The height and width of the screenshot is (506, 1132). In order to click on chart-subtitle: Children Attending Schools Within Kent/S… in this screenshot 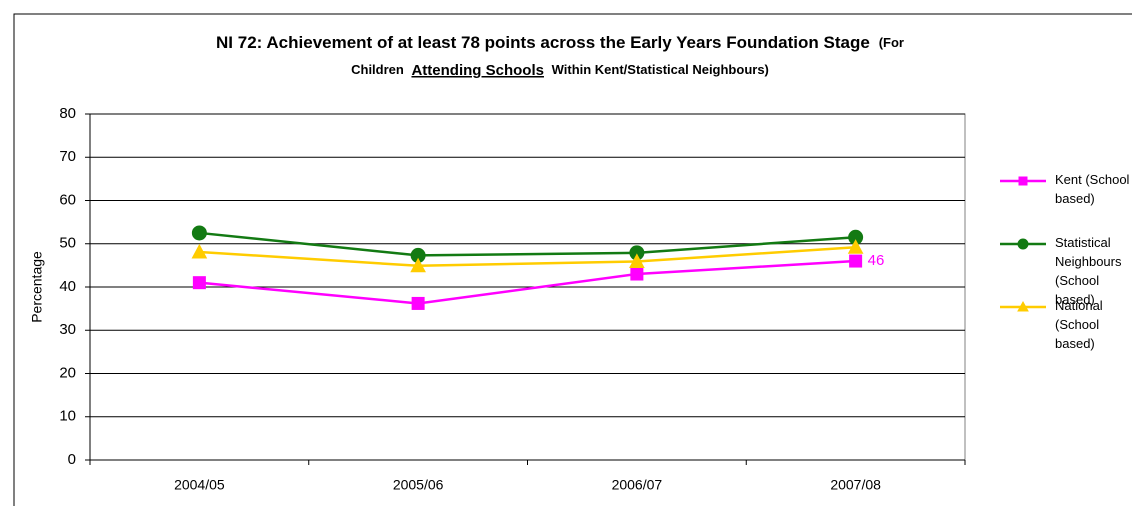, I will do `click(560, 70)`.